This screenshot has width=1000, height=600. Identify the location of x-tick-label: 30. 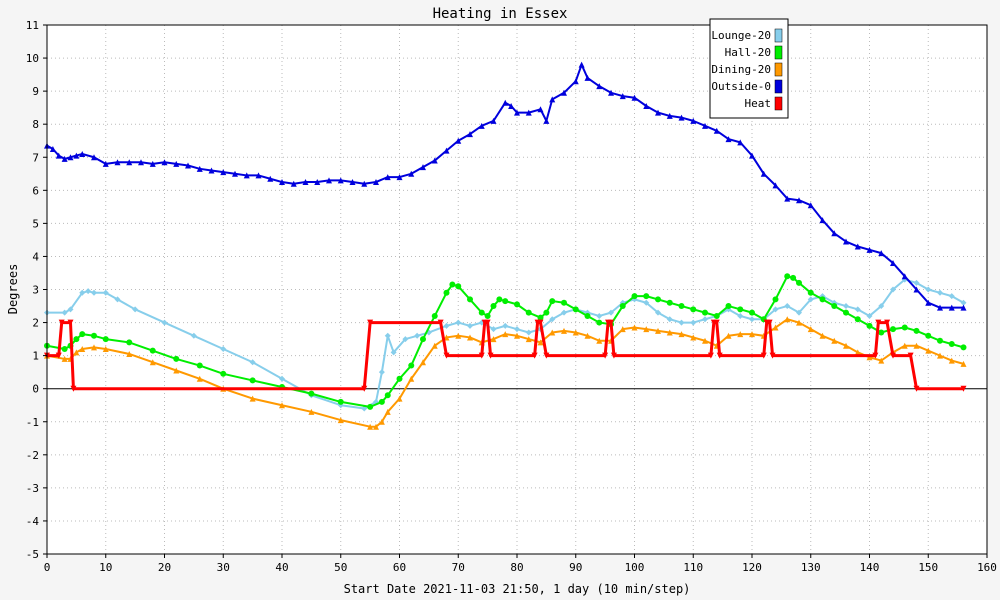
(223, 567).